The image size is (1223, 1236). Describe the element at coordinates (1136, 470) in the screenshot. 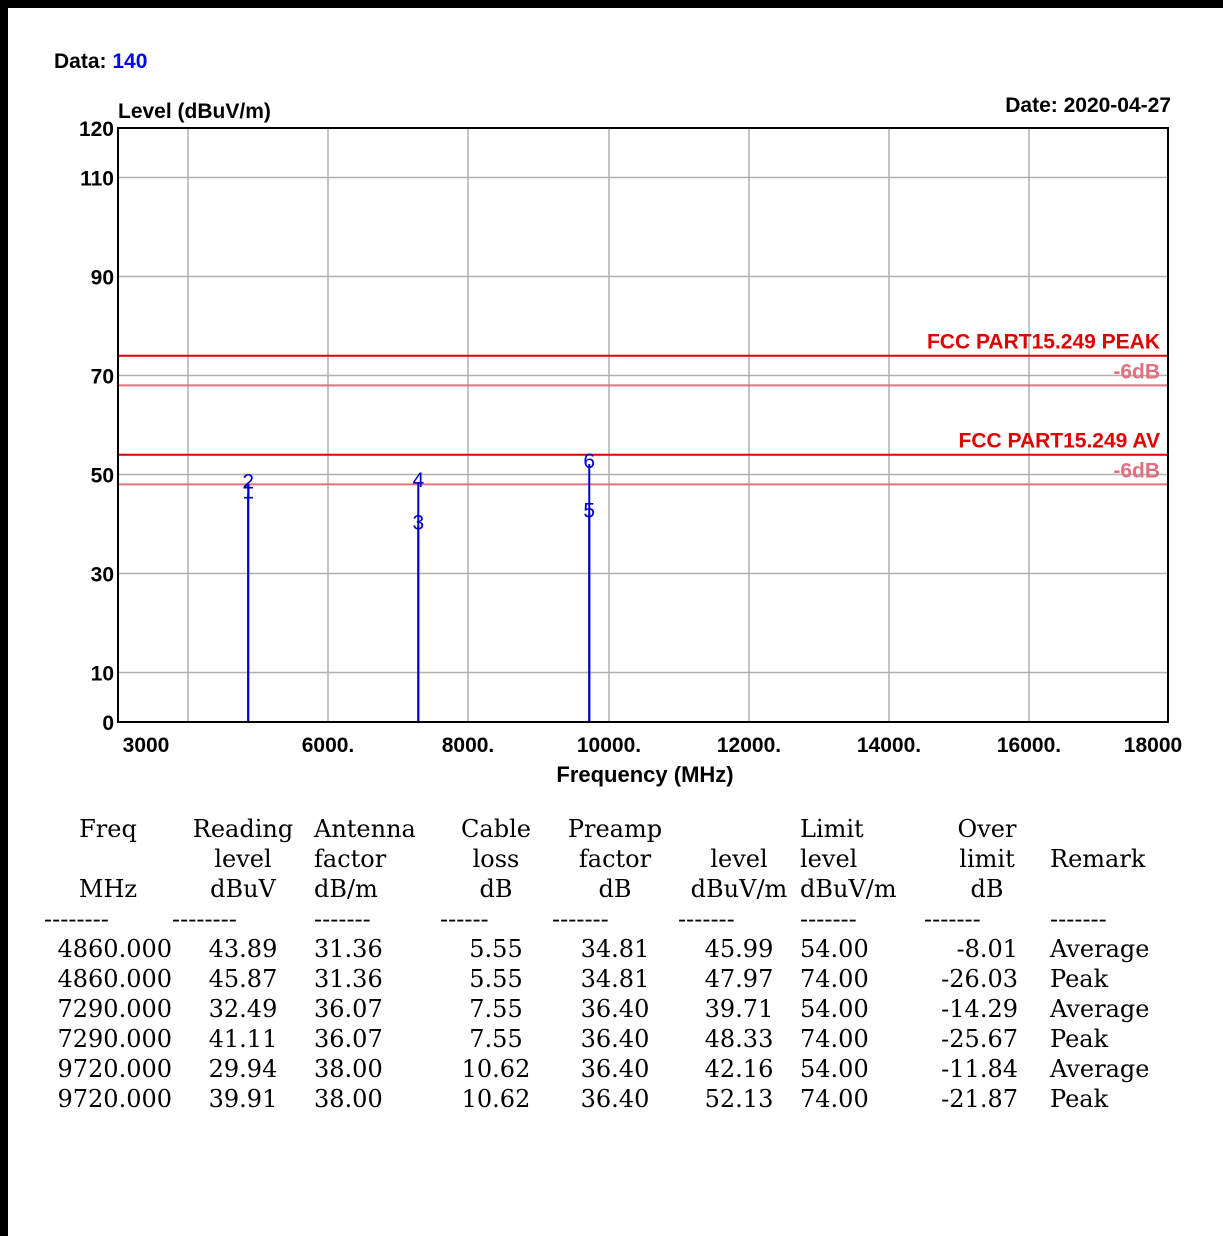

I see `limit-line-label: -6dB` at that location.